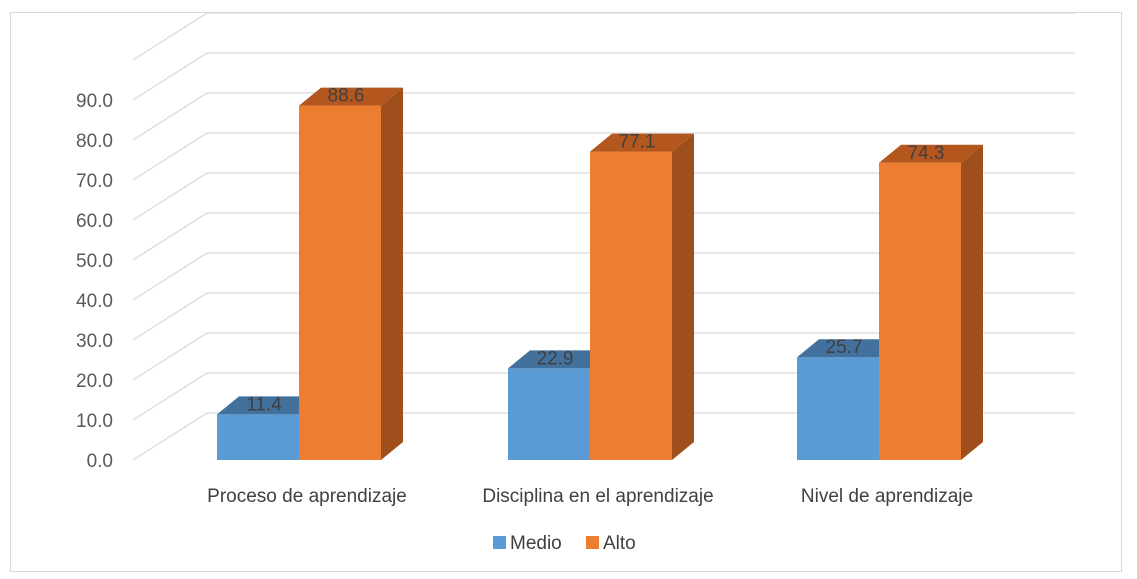 This screenshot has width=1137, height=579. What do you see at coordinates (94, 141) in the screenshot?
I see `y-tick-label: 80.0` at bounding box center [94, 141].